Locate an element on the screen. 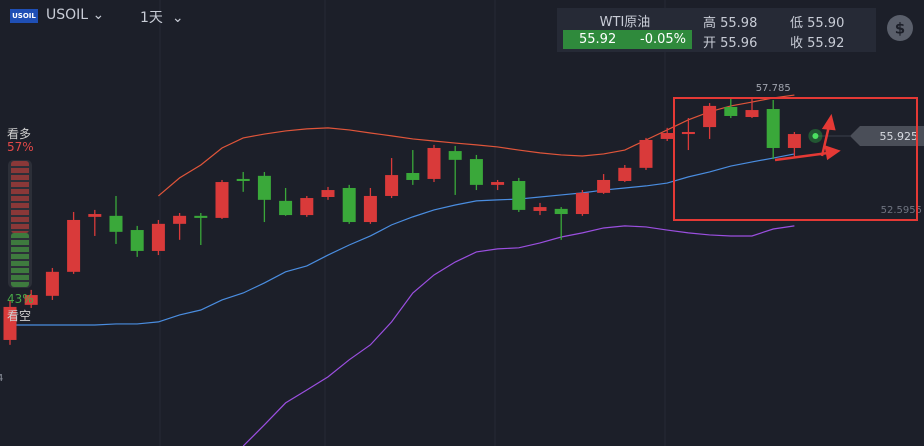  quote-change: -0.05% is located at coordinates (663, 39).